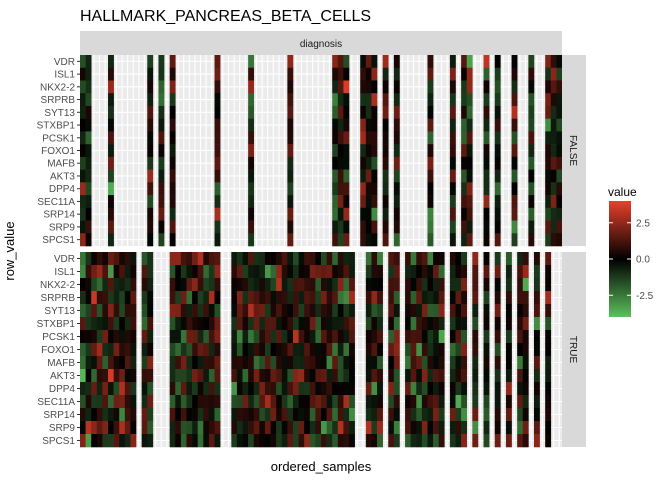 Image resolution: width=672 pixels, height=480 pixels. I want to click on y-tick-label: SRP9, so click(62, 428).